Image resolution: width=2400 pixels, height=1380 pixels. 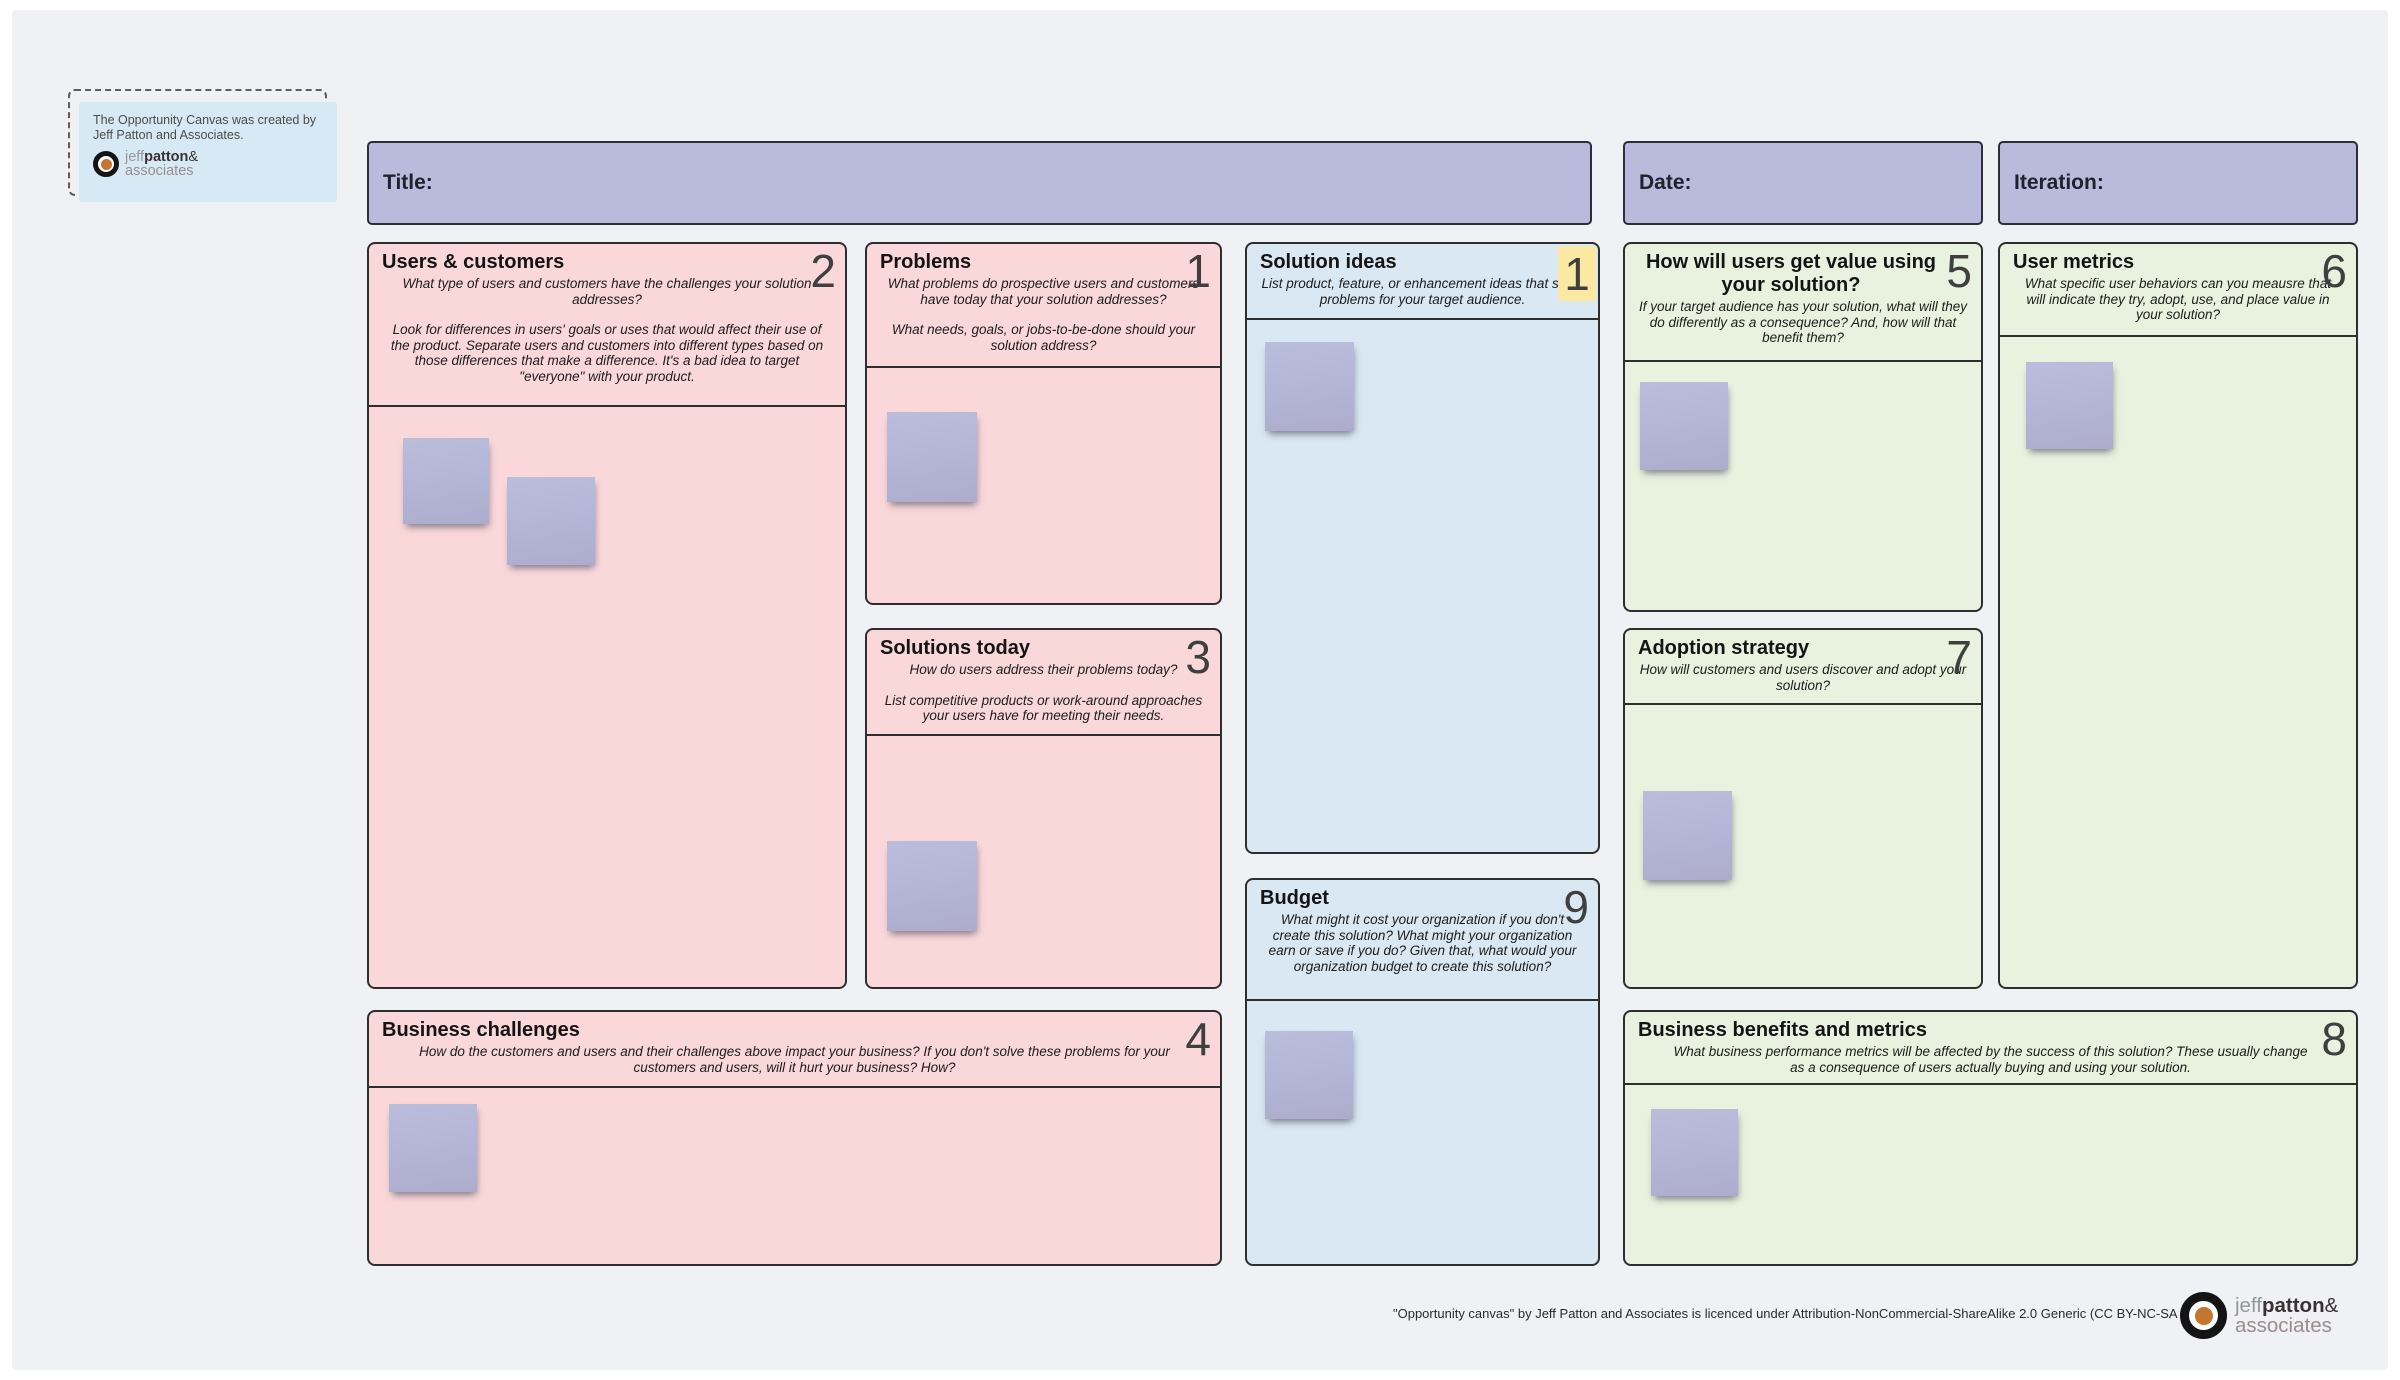 I want to click on section-number: 2, so click(x=823, y=271).